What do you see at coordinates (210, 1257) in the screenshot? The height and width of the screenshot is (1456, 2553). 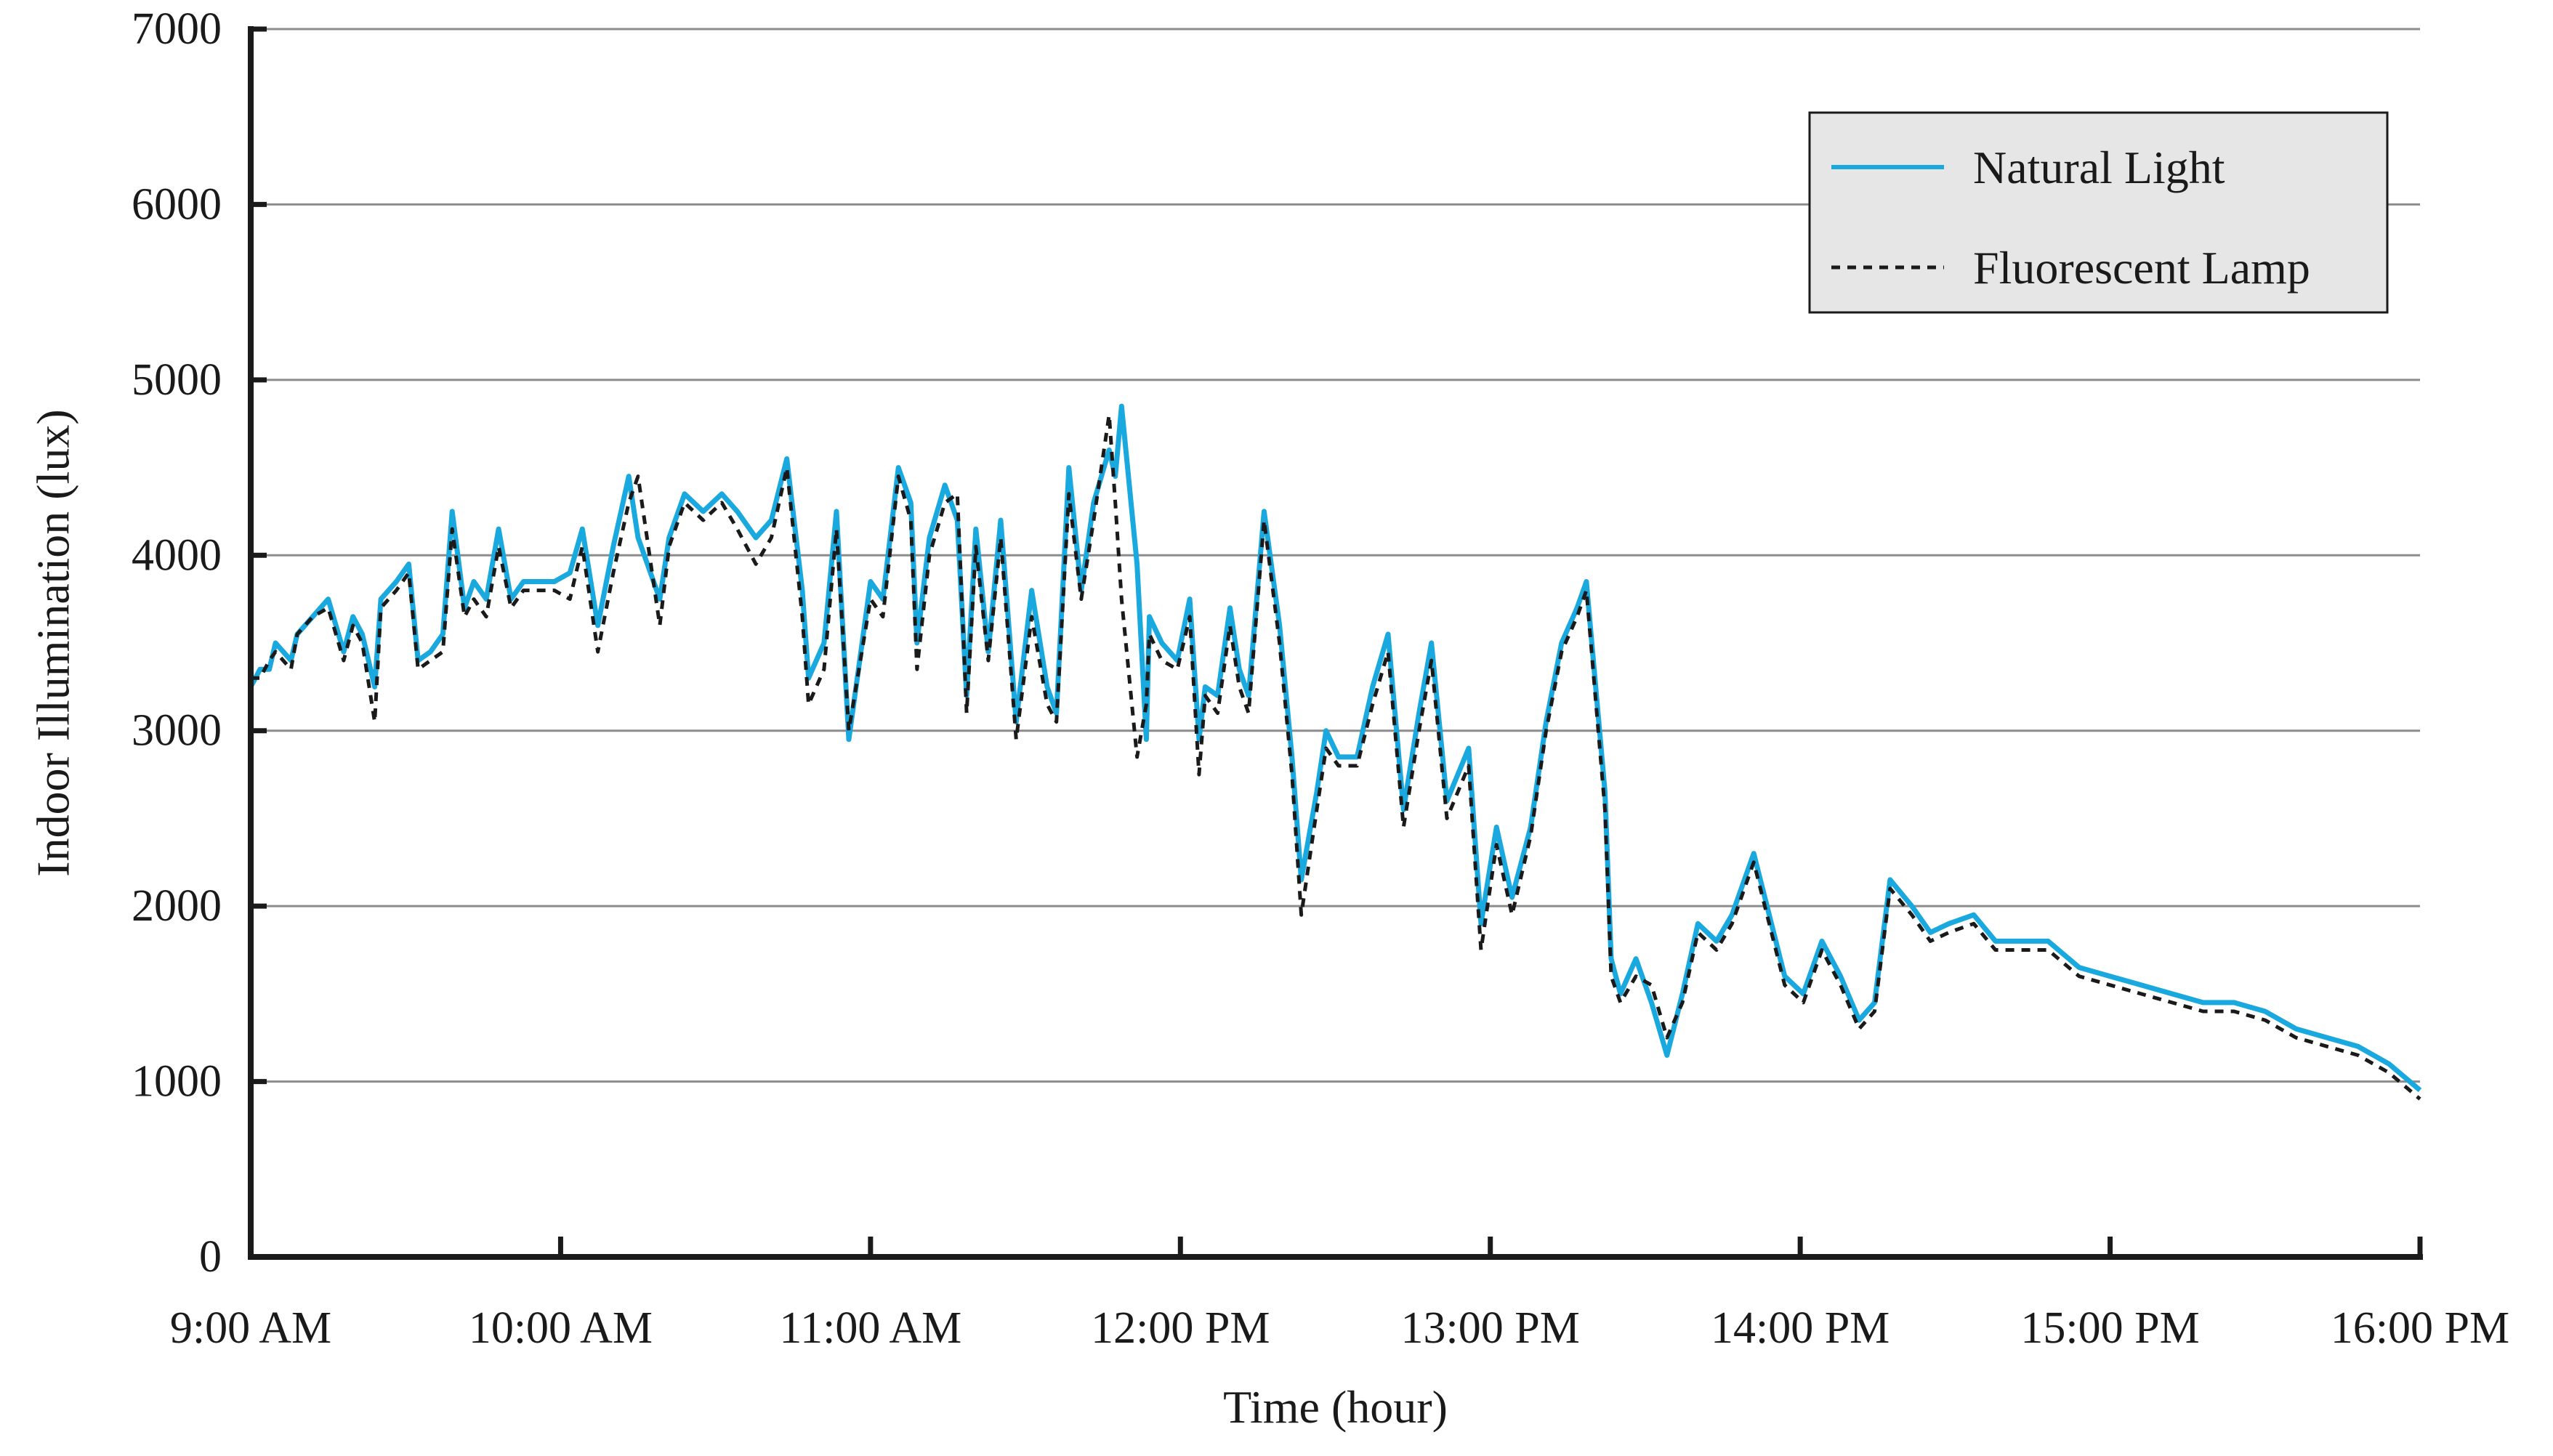 I see `y-tick-label: 0` at bounding box center [210, 1257].